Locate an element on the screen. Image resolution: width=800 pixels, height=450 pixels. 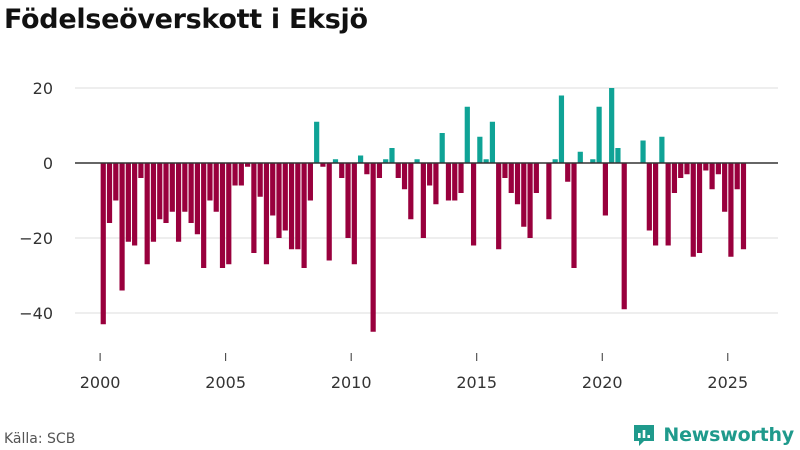
x-tick-label: 2005 is located at coordinates (225, 382).